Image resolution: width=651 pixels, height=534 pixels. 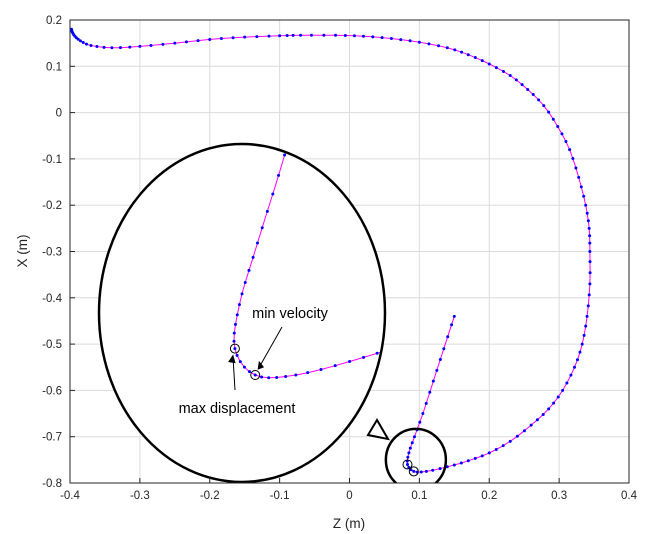 What do you see at coordinates (280, 496) in the screenshot?
I see `x-tick-label: -0.1` at bounding box center [280, 496].